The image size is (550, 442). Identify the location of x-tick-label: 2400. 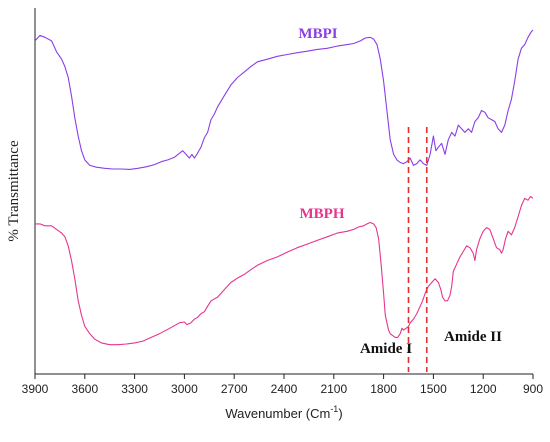
(284, 389).